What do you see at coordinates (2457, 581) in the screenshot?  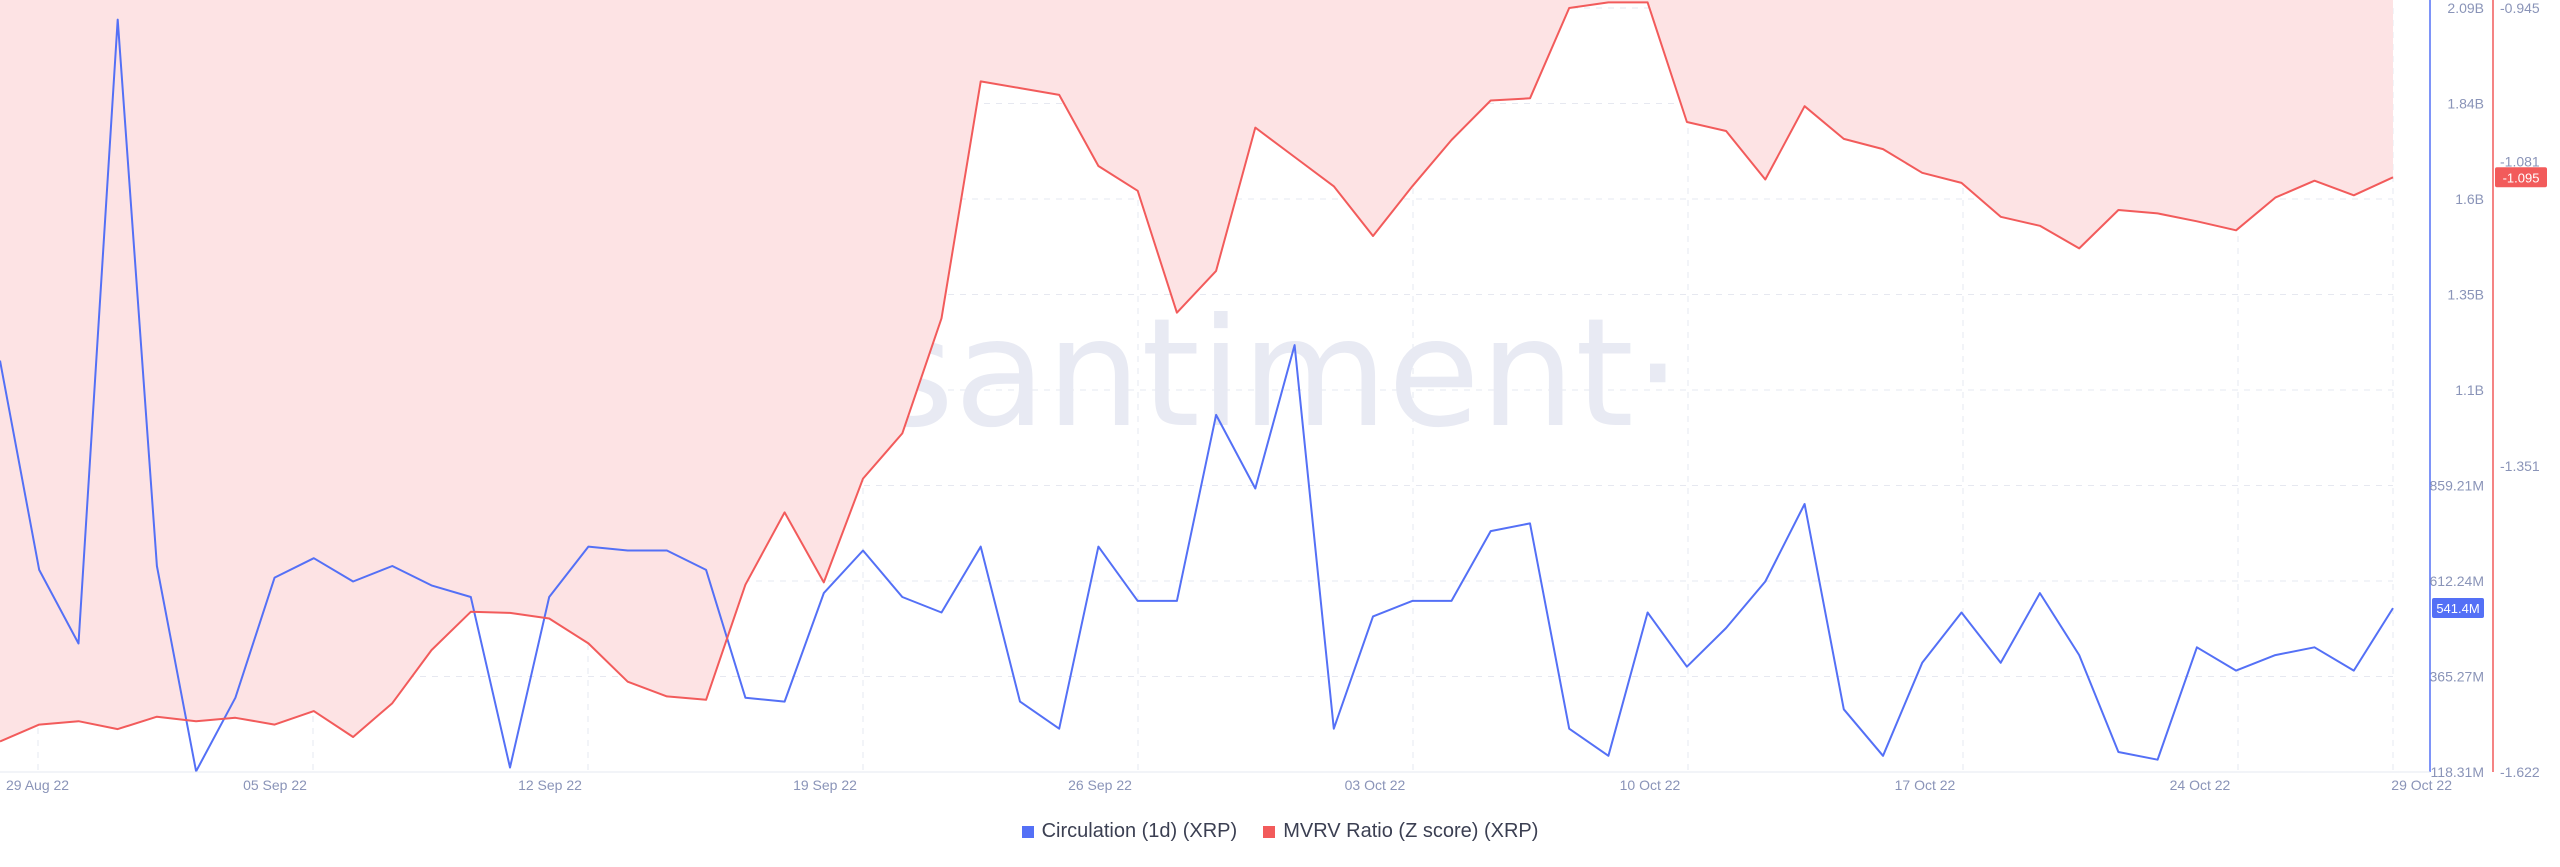 I see `left-tick-label: 612.24M` at bounding box center [2457, 581].